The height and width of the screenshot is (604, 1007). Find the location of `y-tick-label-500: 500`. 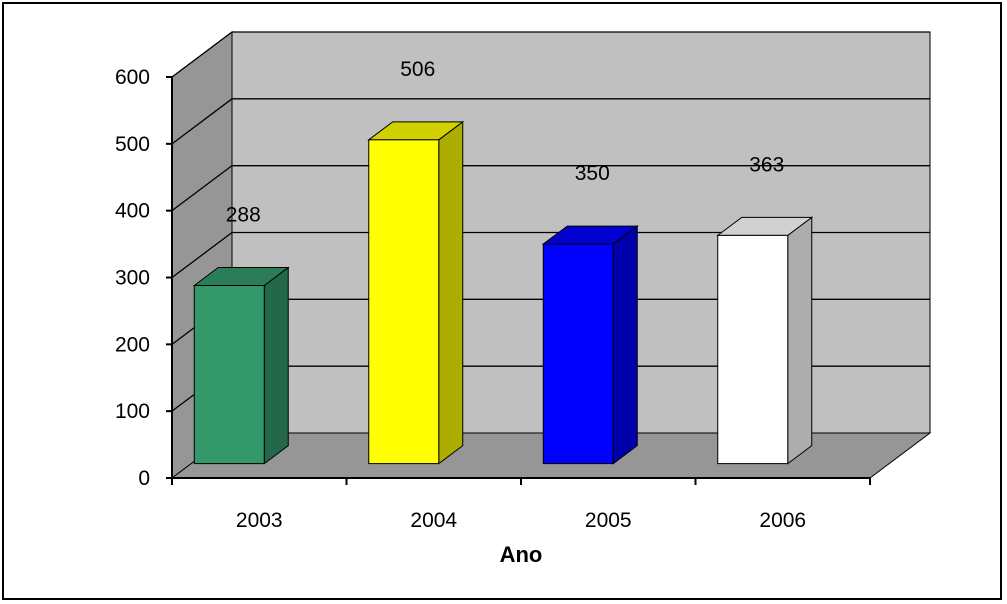

y-tick-label-500: 500 is located at coordinates (132, 144).